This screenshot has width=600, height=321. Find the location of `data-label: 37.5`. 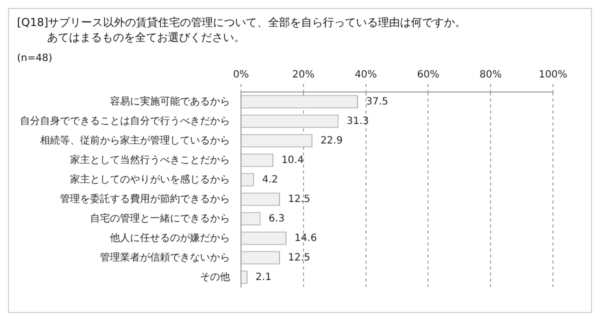

data-label: 37.5 is located at coordinates (377, 102).